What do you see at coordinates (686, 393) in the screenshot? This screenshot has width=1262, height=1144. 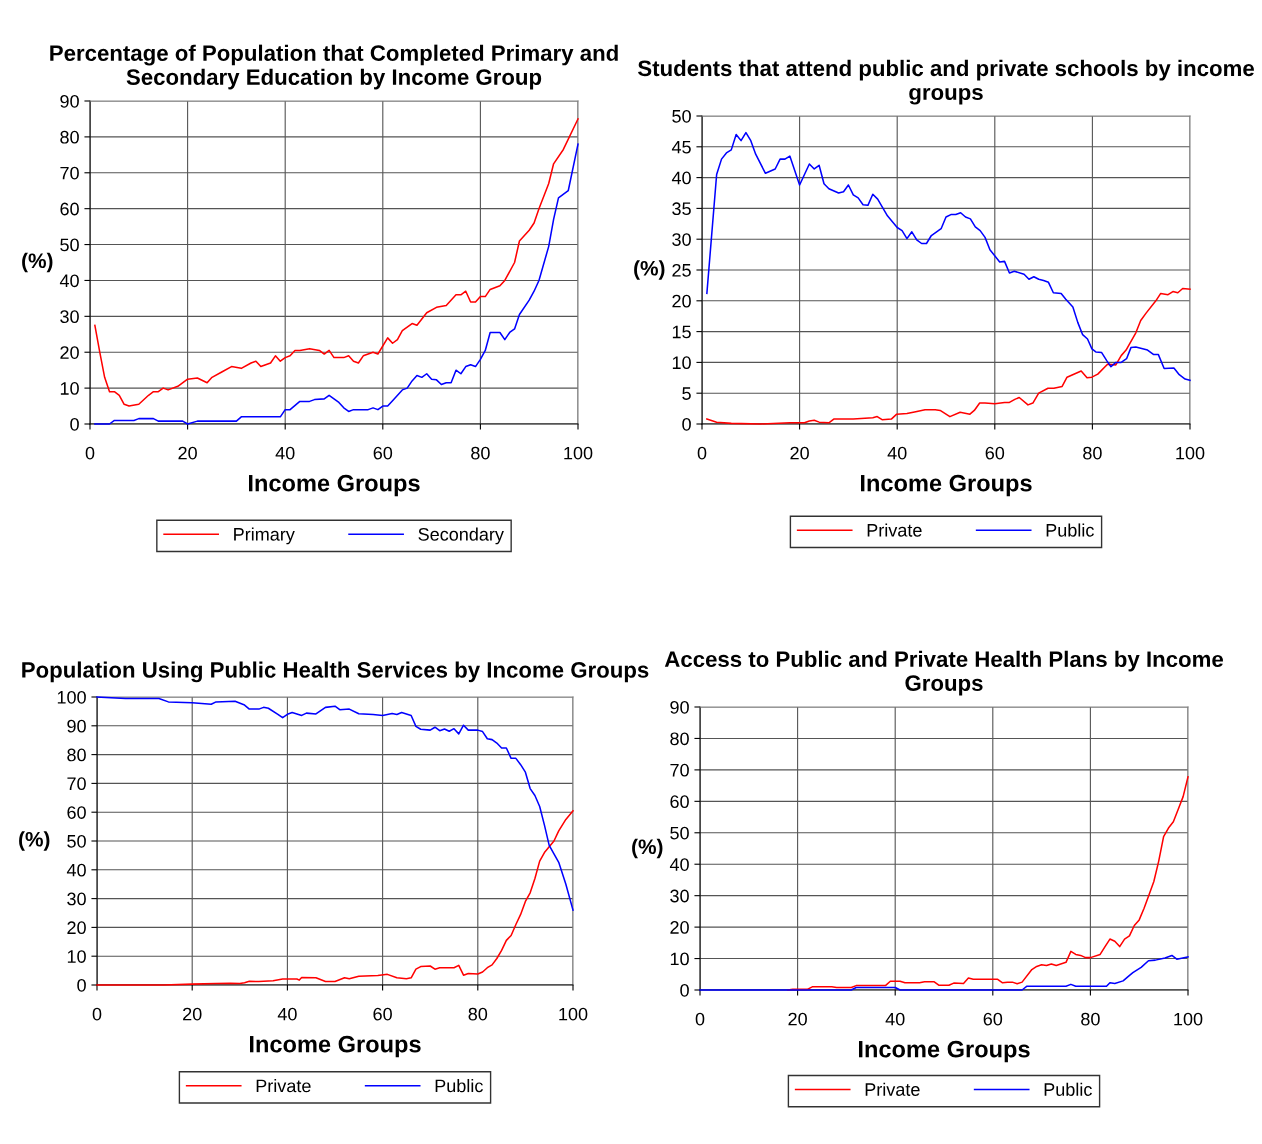 I see `y-tick-label: 5` at bounding box center [686, 393].